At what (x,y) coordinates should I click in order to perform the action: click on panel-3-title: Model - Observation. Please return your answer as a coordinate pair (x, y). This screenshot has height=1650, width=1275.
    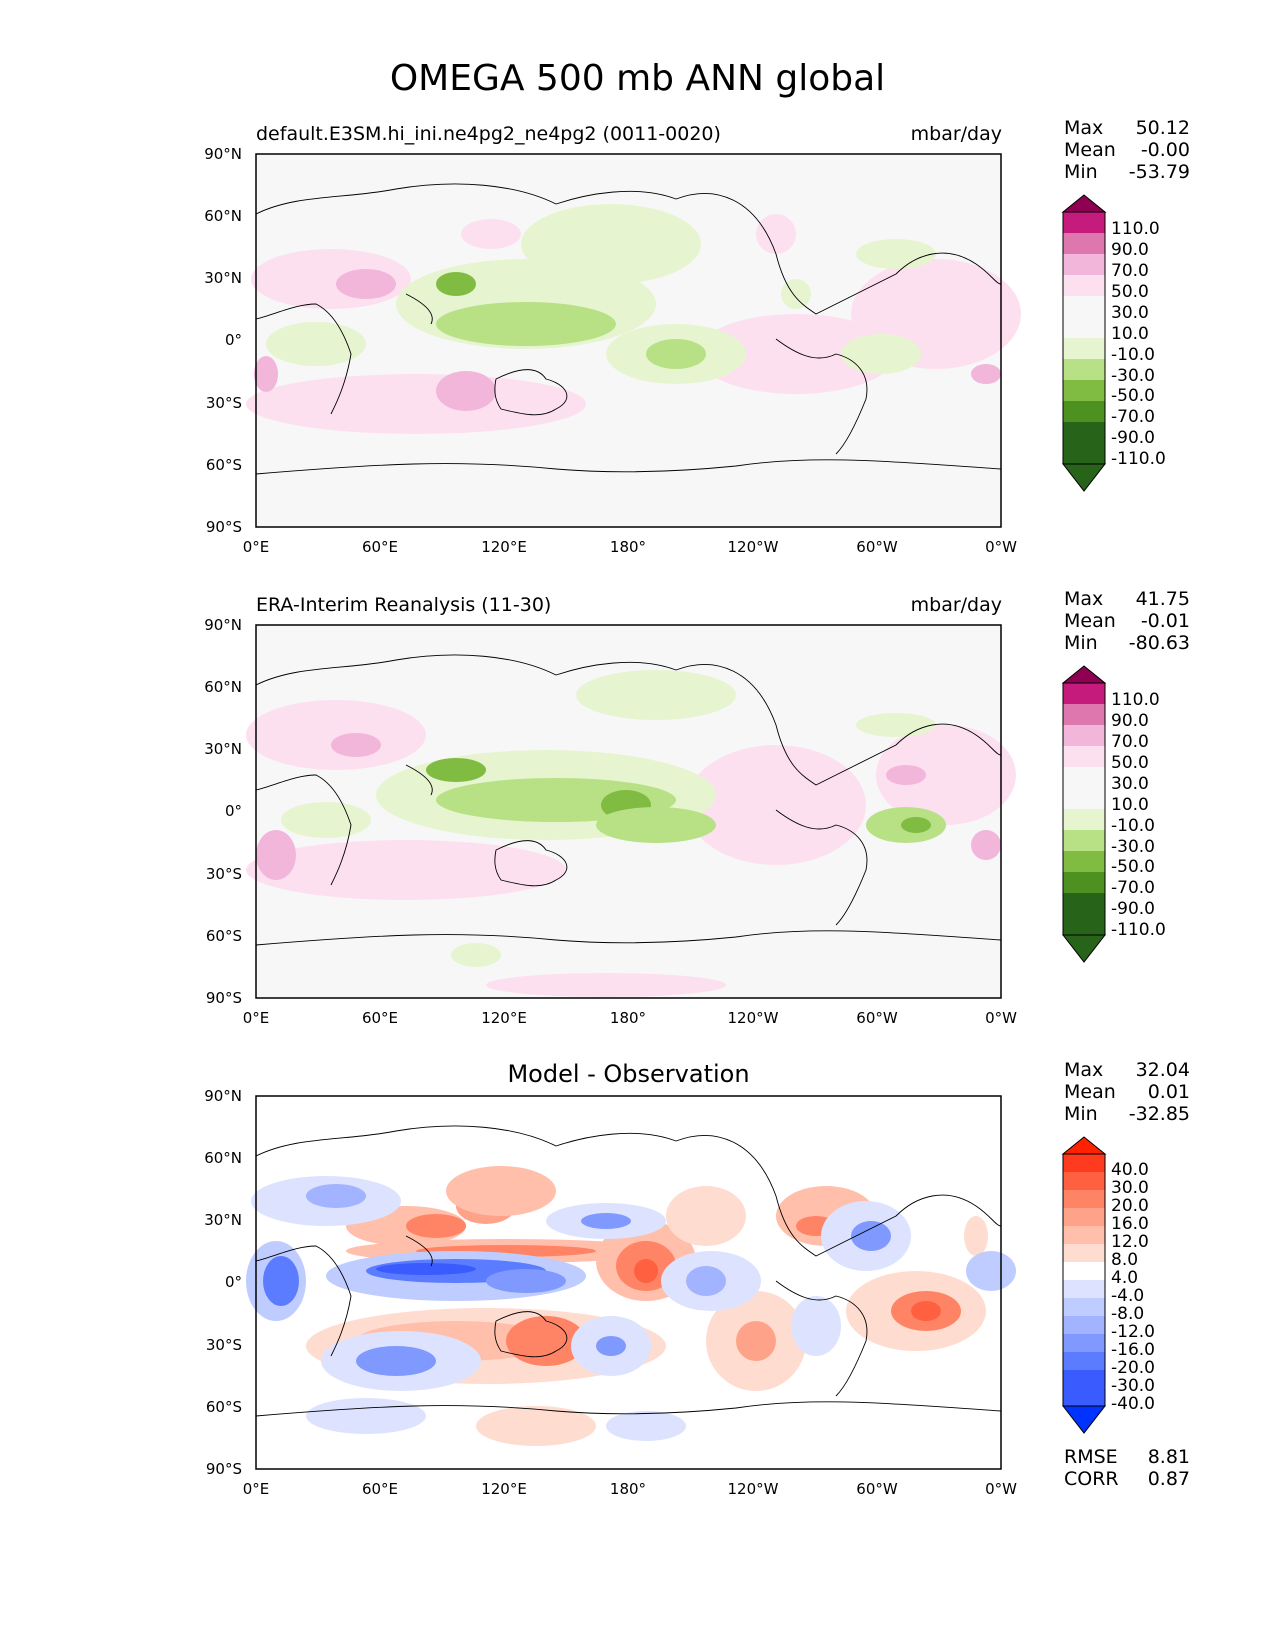
    Looking at the image, I should click on (628, 1074).